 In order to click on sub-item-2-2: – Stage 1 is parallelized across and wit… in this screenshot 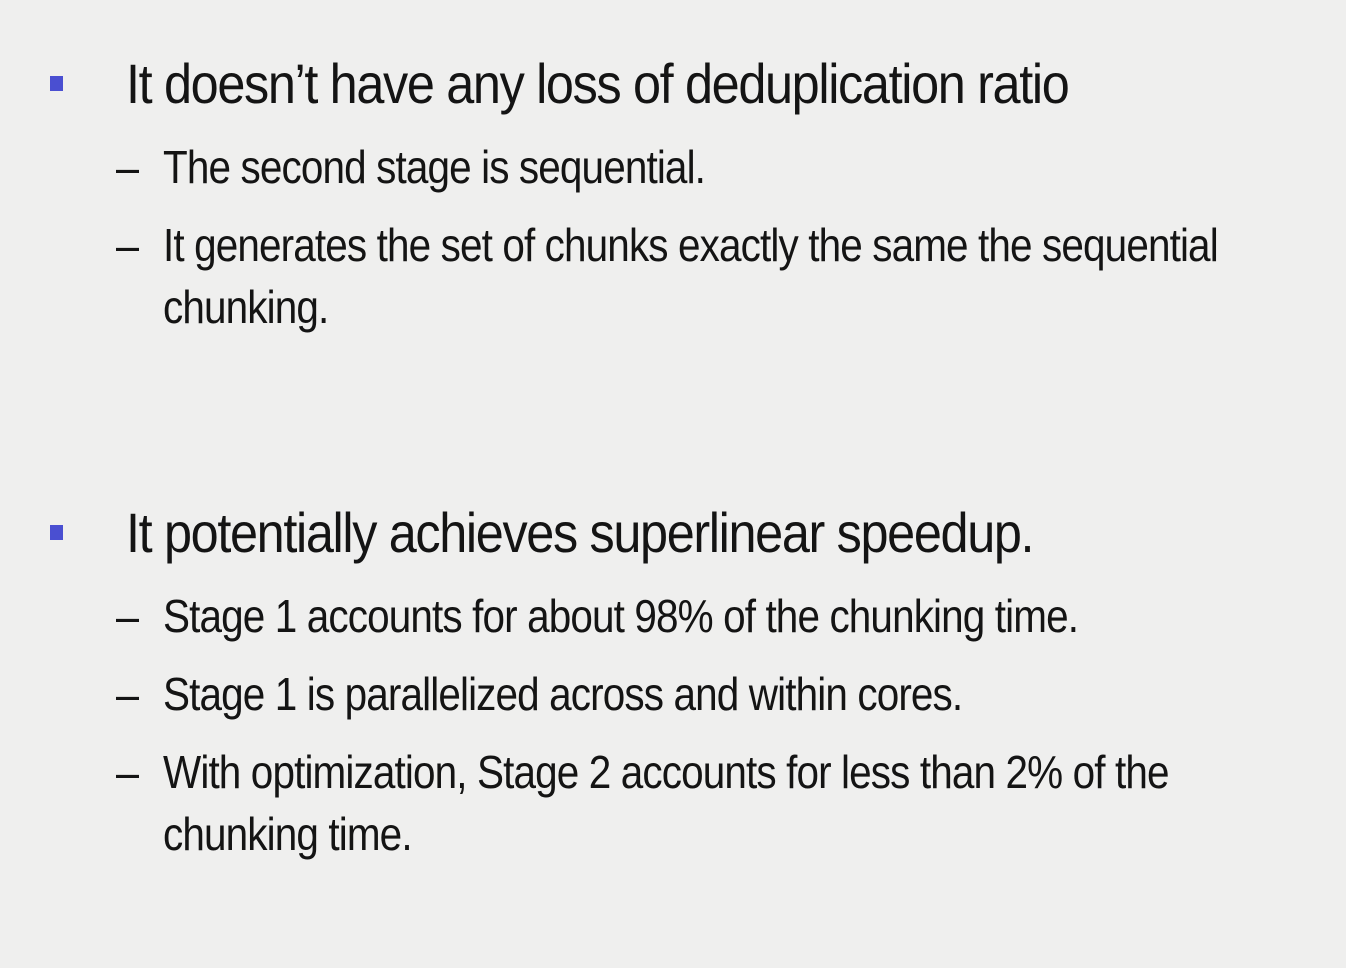, I will do `click(673, 694)`.